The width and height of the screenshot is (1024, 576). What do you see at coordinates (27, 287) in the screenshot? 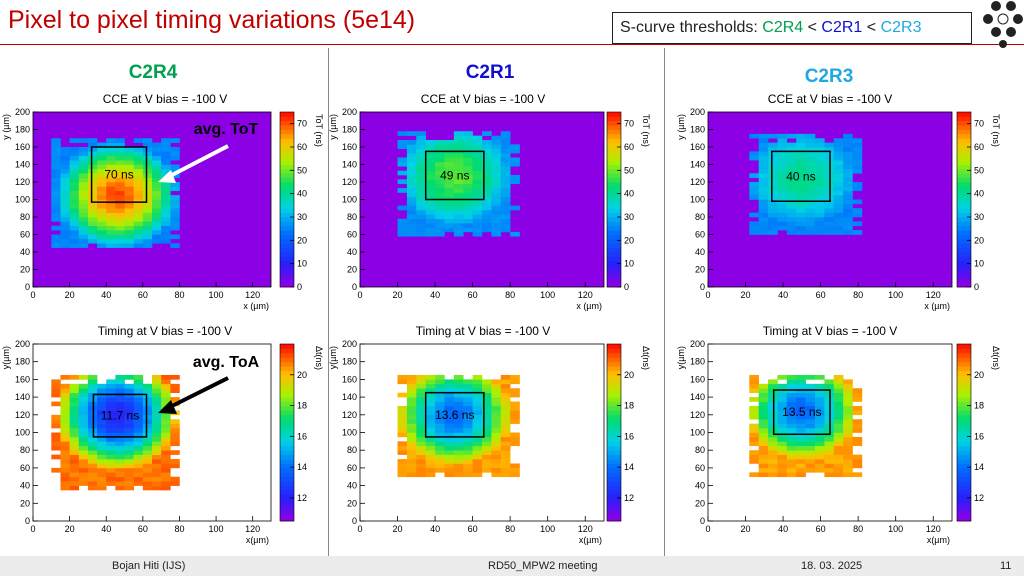
I see `y-tick-label: 0` at bounding box center [27, 287].